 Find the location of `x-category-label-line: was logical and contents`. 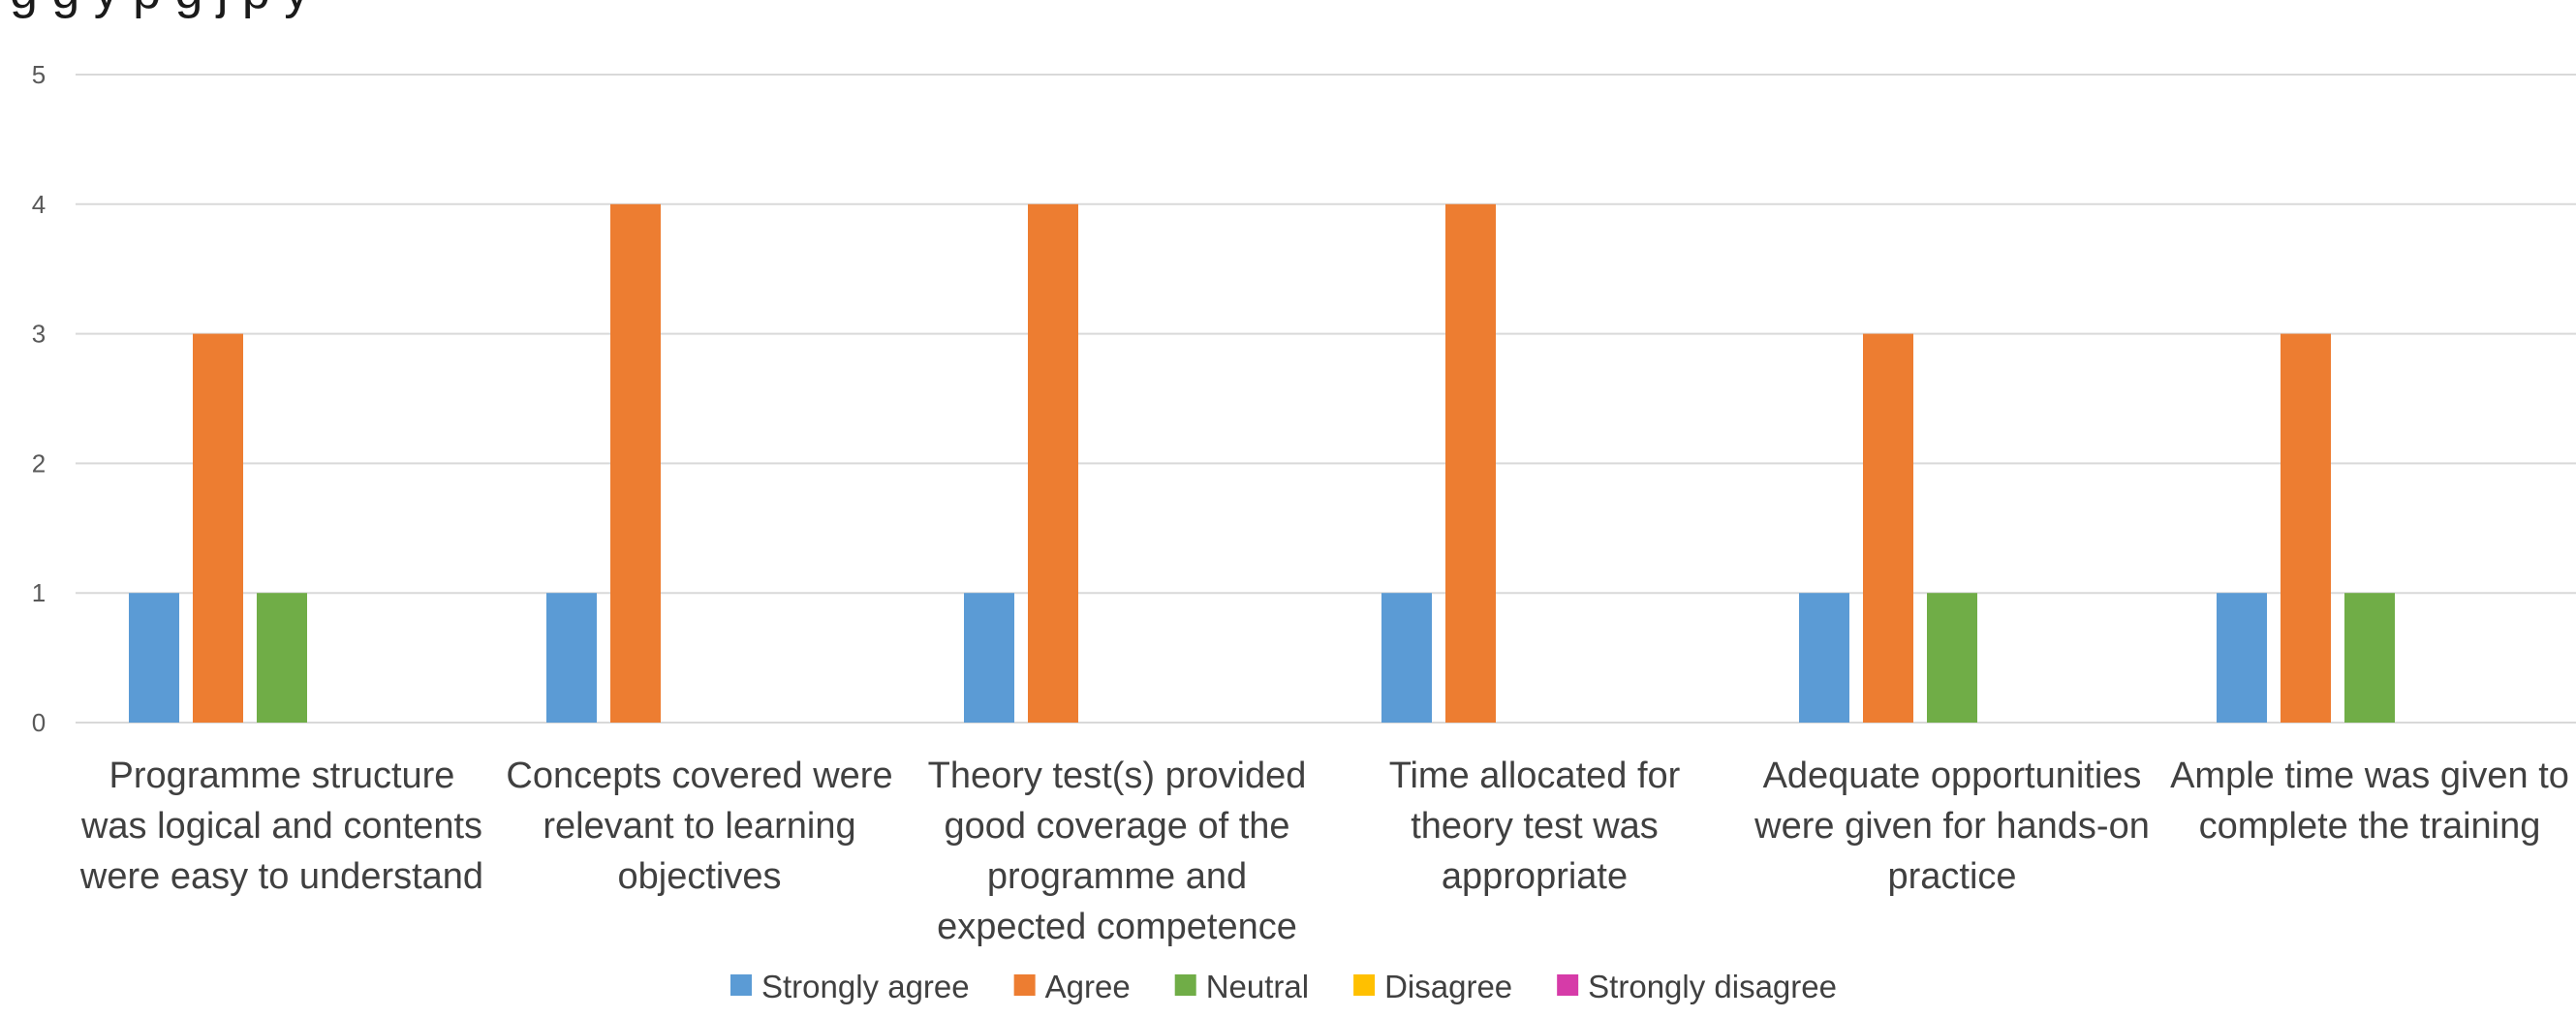

x-category-label-line: was logical and contents is located at coordinates (281, 826).